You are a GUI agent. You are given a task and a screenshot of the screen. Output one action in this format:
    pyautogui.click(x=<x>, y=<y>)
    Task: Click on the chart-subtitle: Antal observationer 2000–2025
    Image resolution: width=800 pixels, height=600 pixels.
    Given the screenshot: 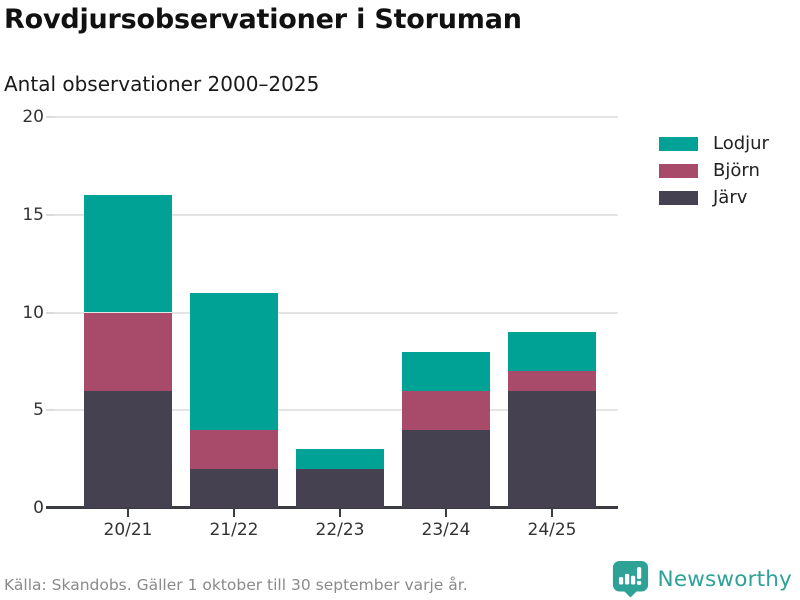 What is the action you would take?
    pyautogui.click(x=162, y=84)
    